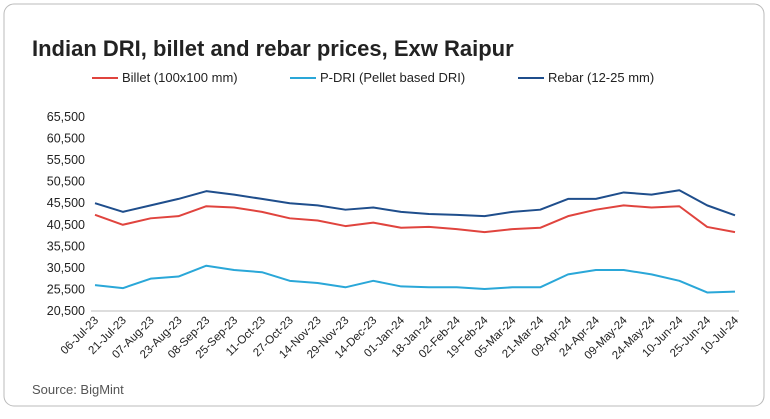 This screenshot has width=770, height=419. What do you see at coordinates (66, 268) in the screenshot?
I see `y-tick-label: 30,500` at bounding box center [66, 268].